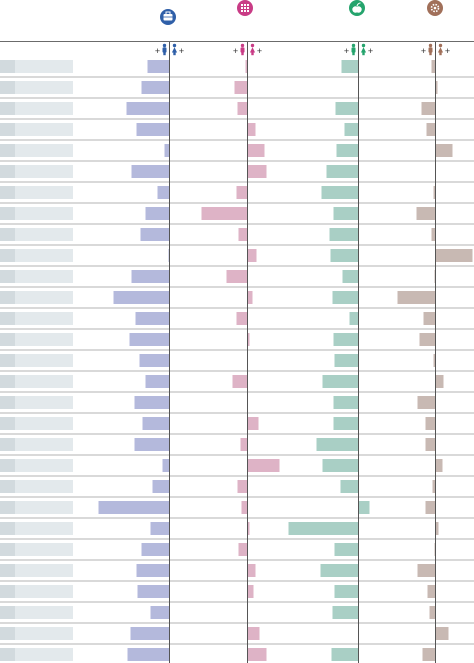  What do you see at coordinates (174, 49) in the screenshot?
I see `female-icon` at bounding box center [174, 49].